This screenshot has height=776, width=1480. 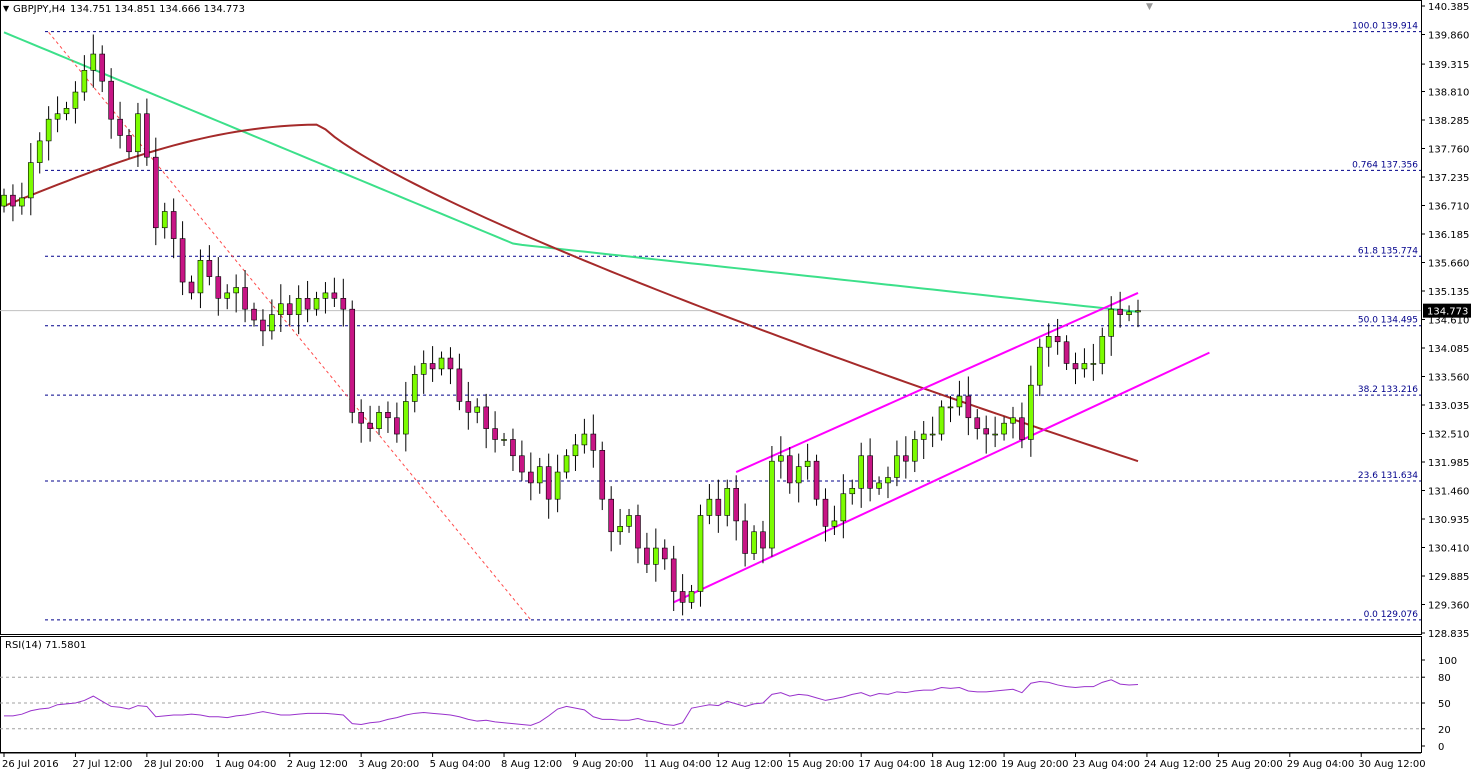 What do you see at coordinates (1149, 7) in the screenshot?
I see `shift-marker-icon: ▼` at bounding box center [1149, 7].